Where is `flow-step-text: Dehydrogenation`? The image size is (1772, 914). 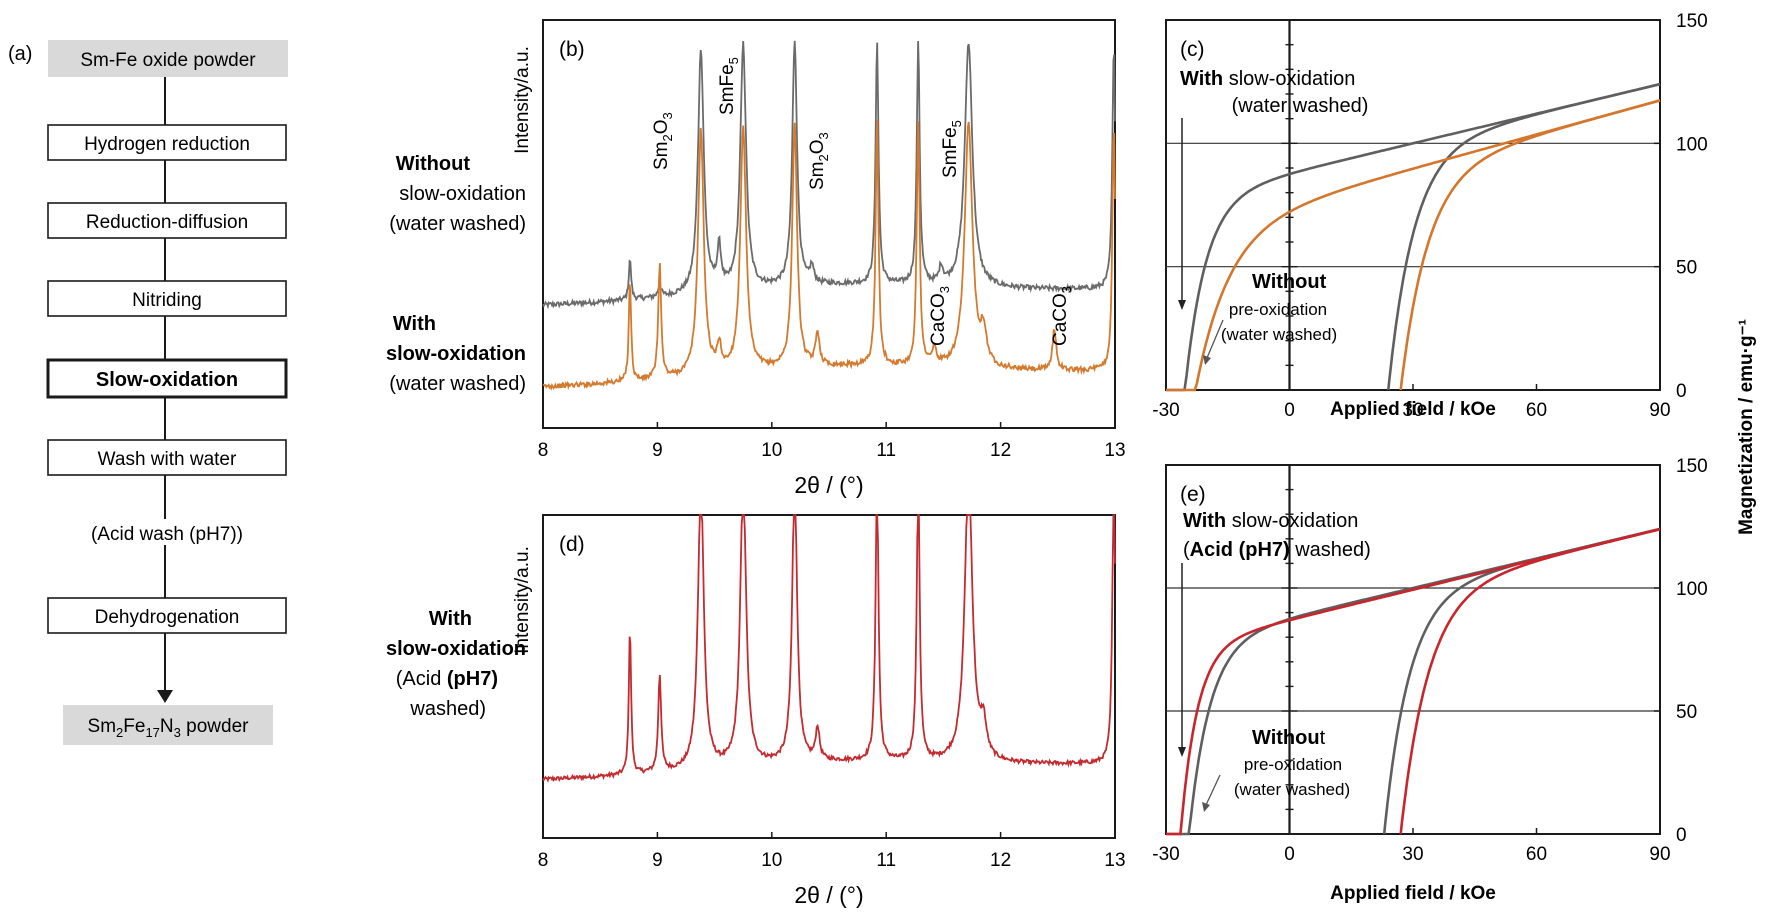 flow-step-text: Dehydrogenation is located at coordinates (167, 617).